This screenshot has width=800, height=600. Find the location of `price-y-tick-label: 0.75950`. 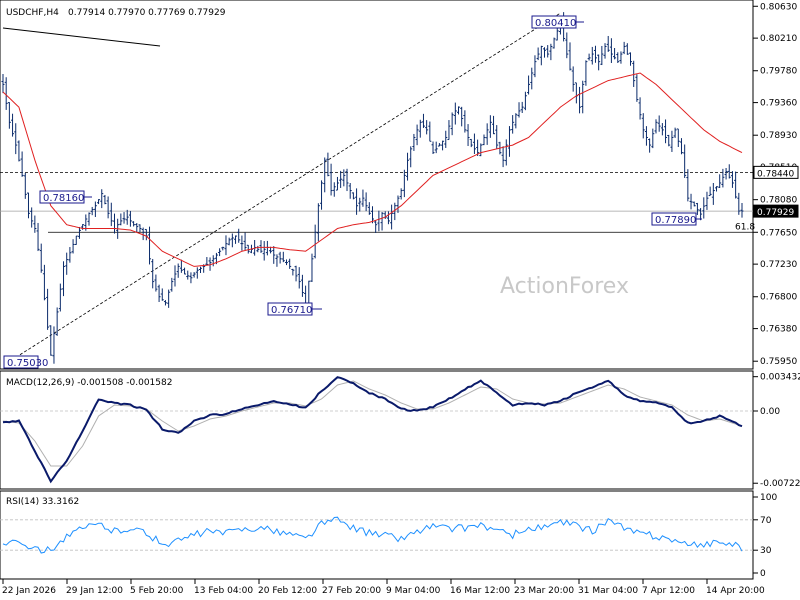

price-y-tick-label: 0.75950 is located at coordinates (778, 362).